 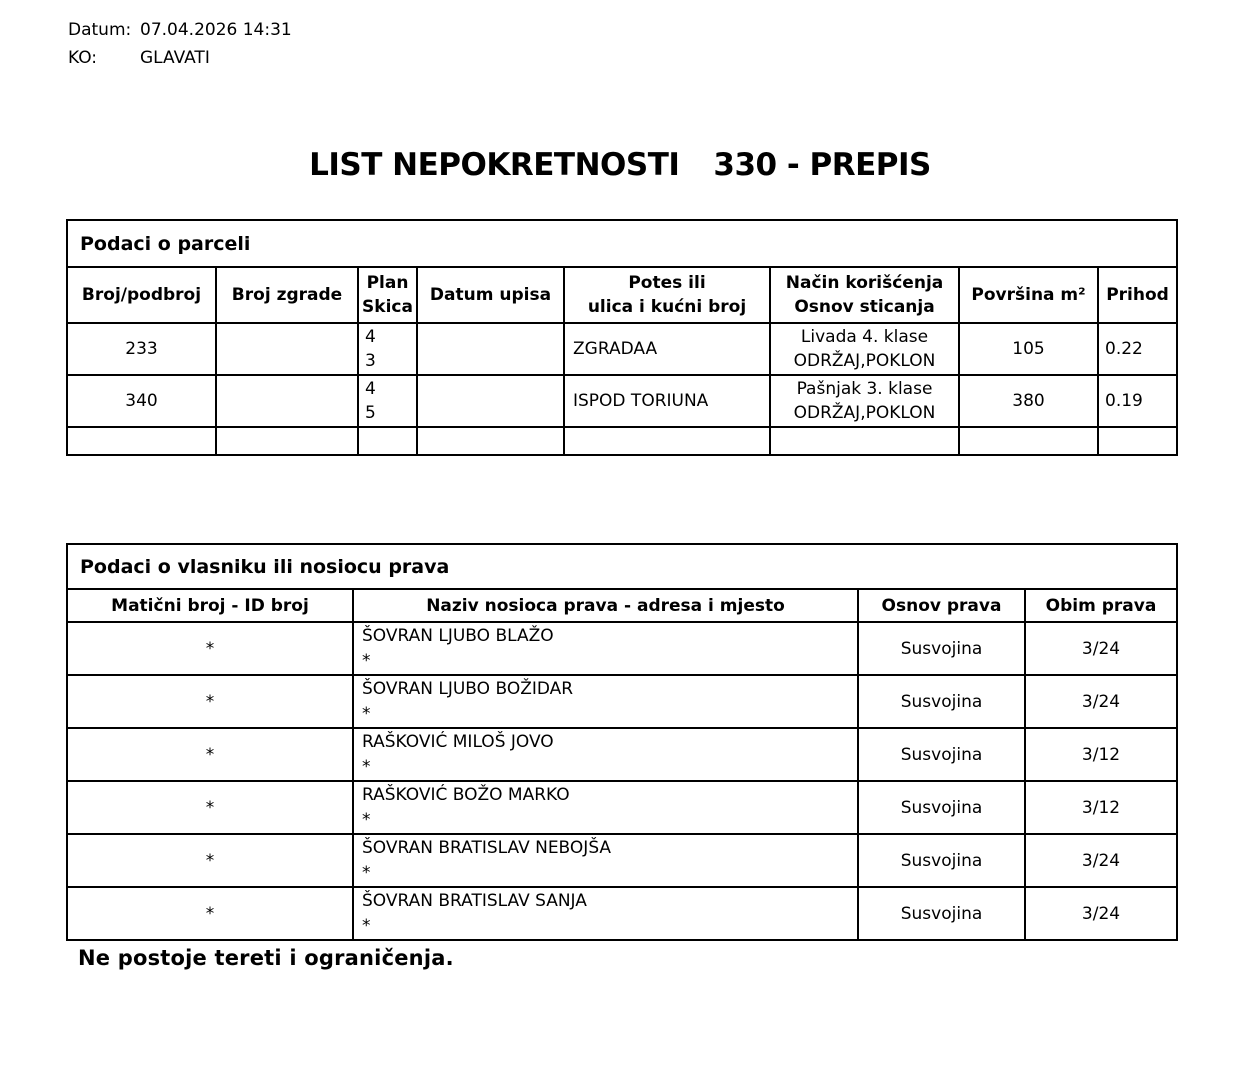 I want to click on datum-value: 07.04.2026 14:31, so click(x=216, y=30).